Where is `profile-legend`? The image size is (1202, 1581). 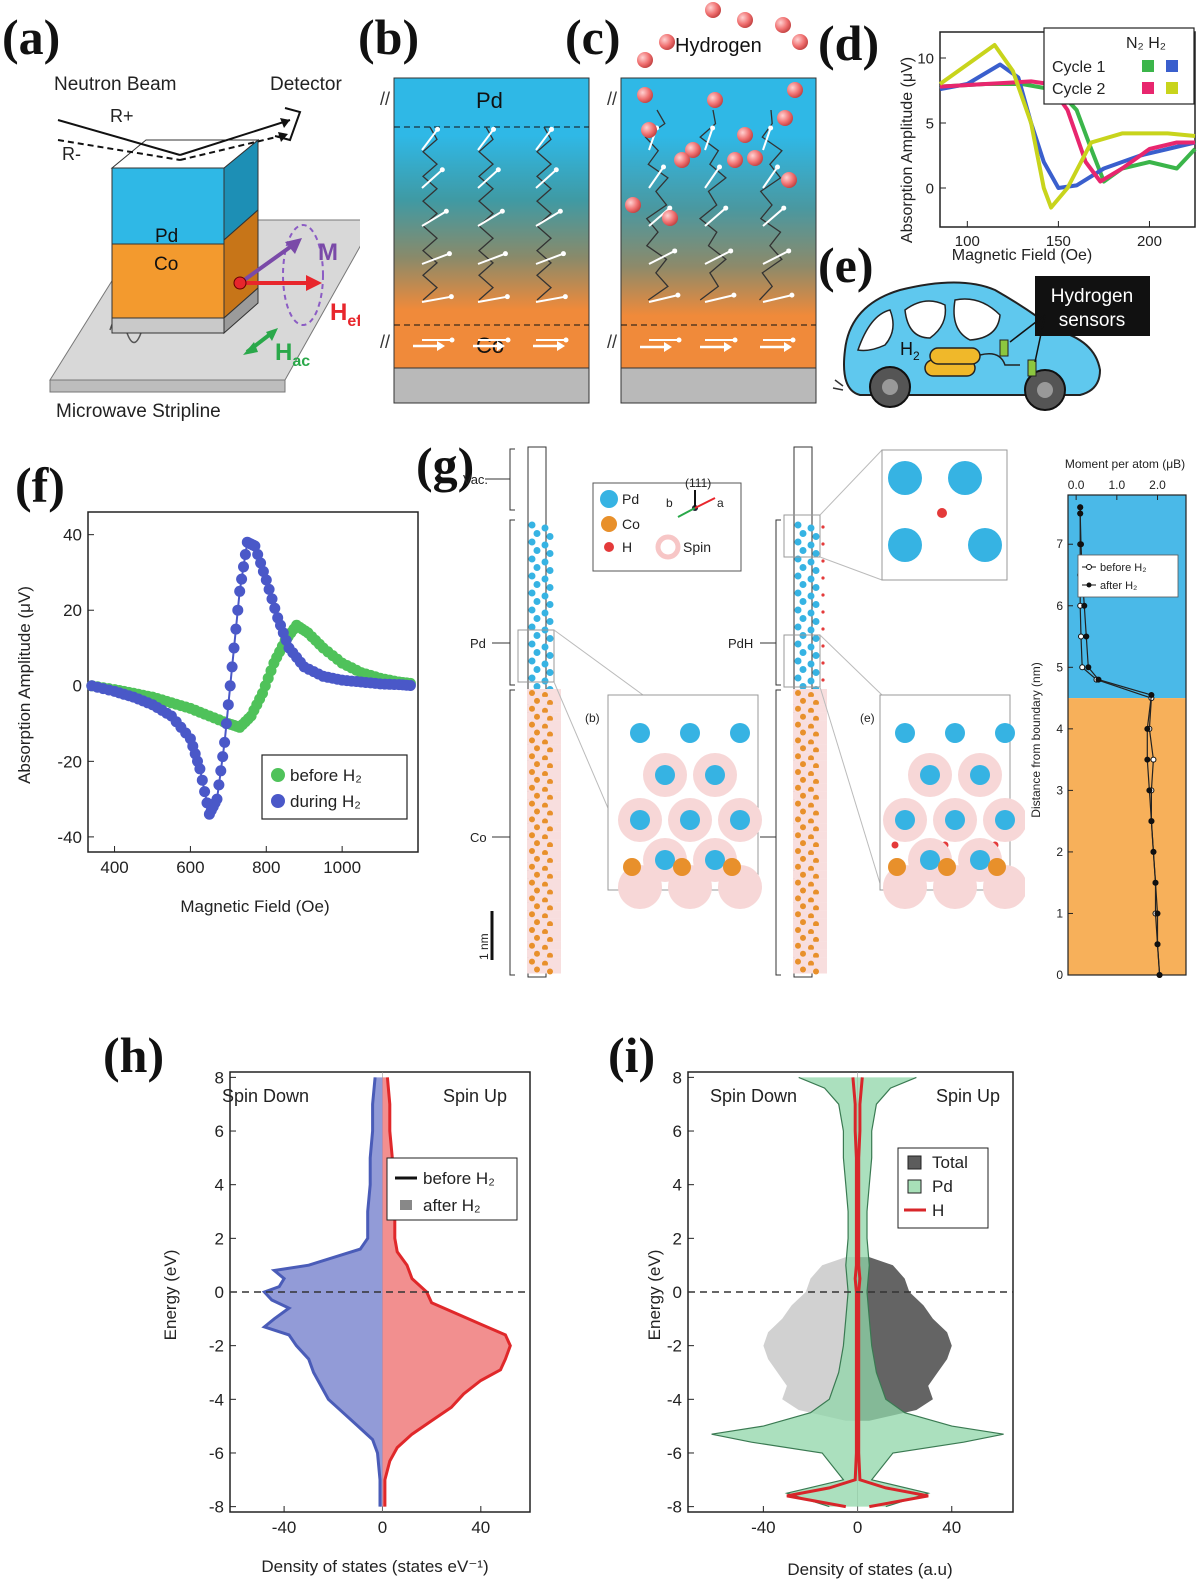
profile-legend is located at coordinates (1128, 576).